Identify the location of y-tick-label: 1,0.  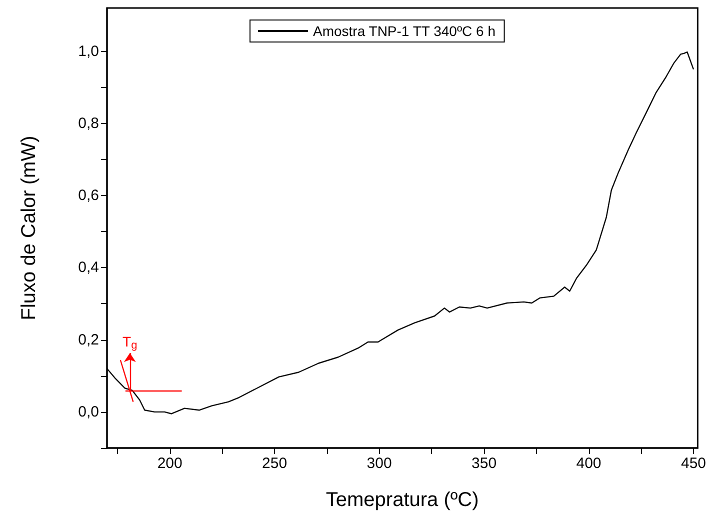
(88, 51).